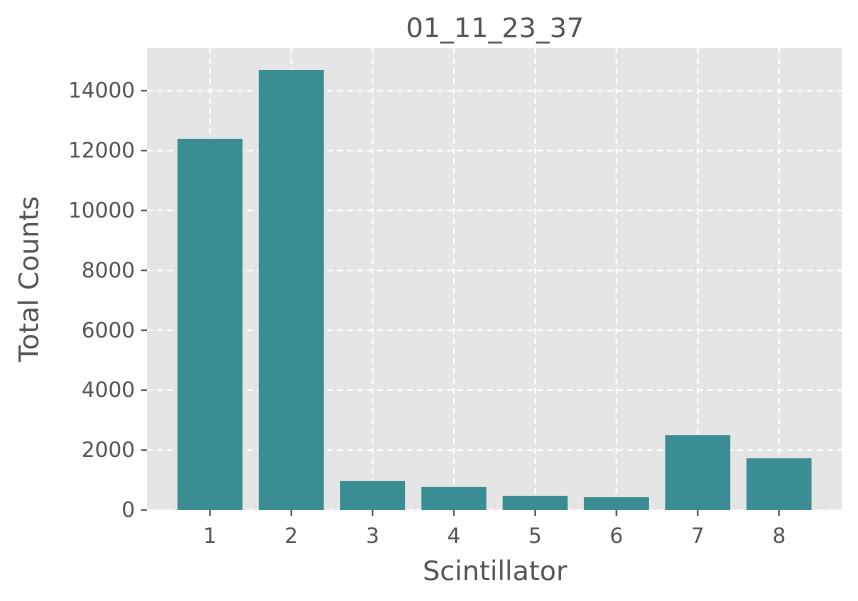 This screenshot has width=858, height=601. I want to click on x-tick-label: 2, so click(291, 536).